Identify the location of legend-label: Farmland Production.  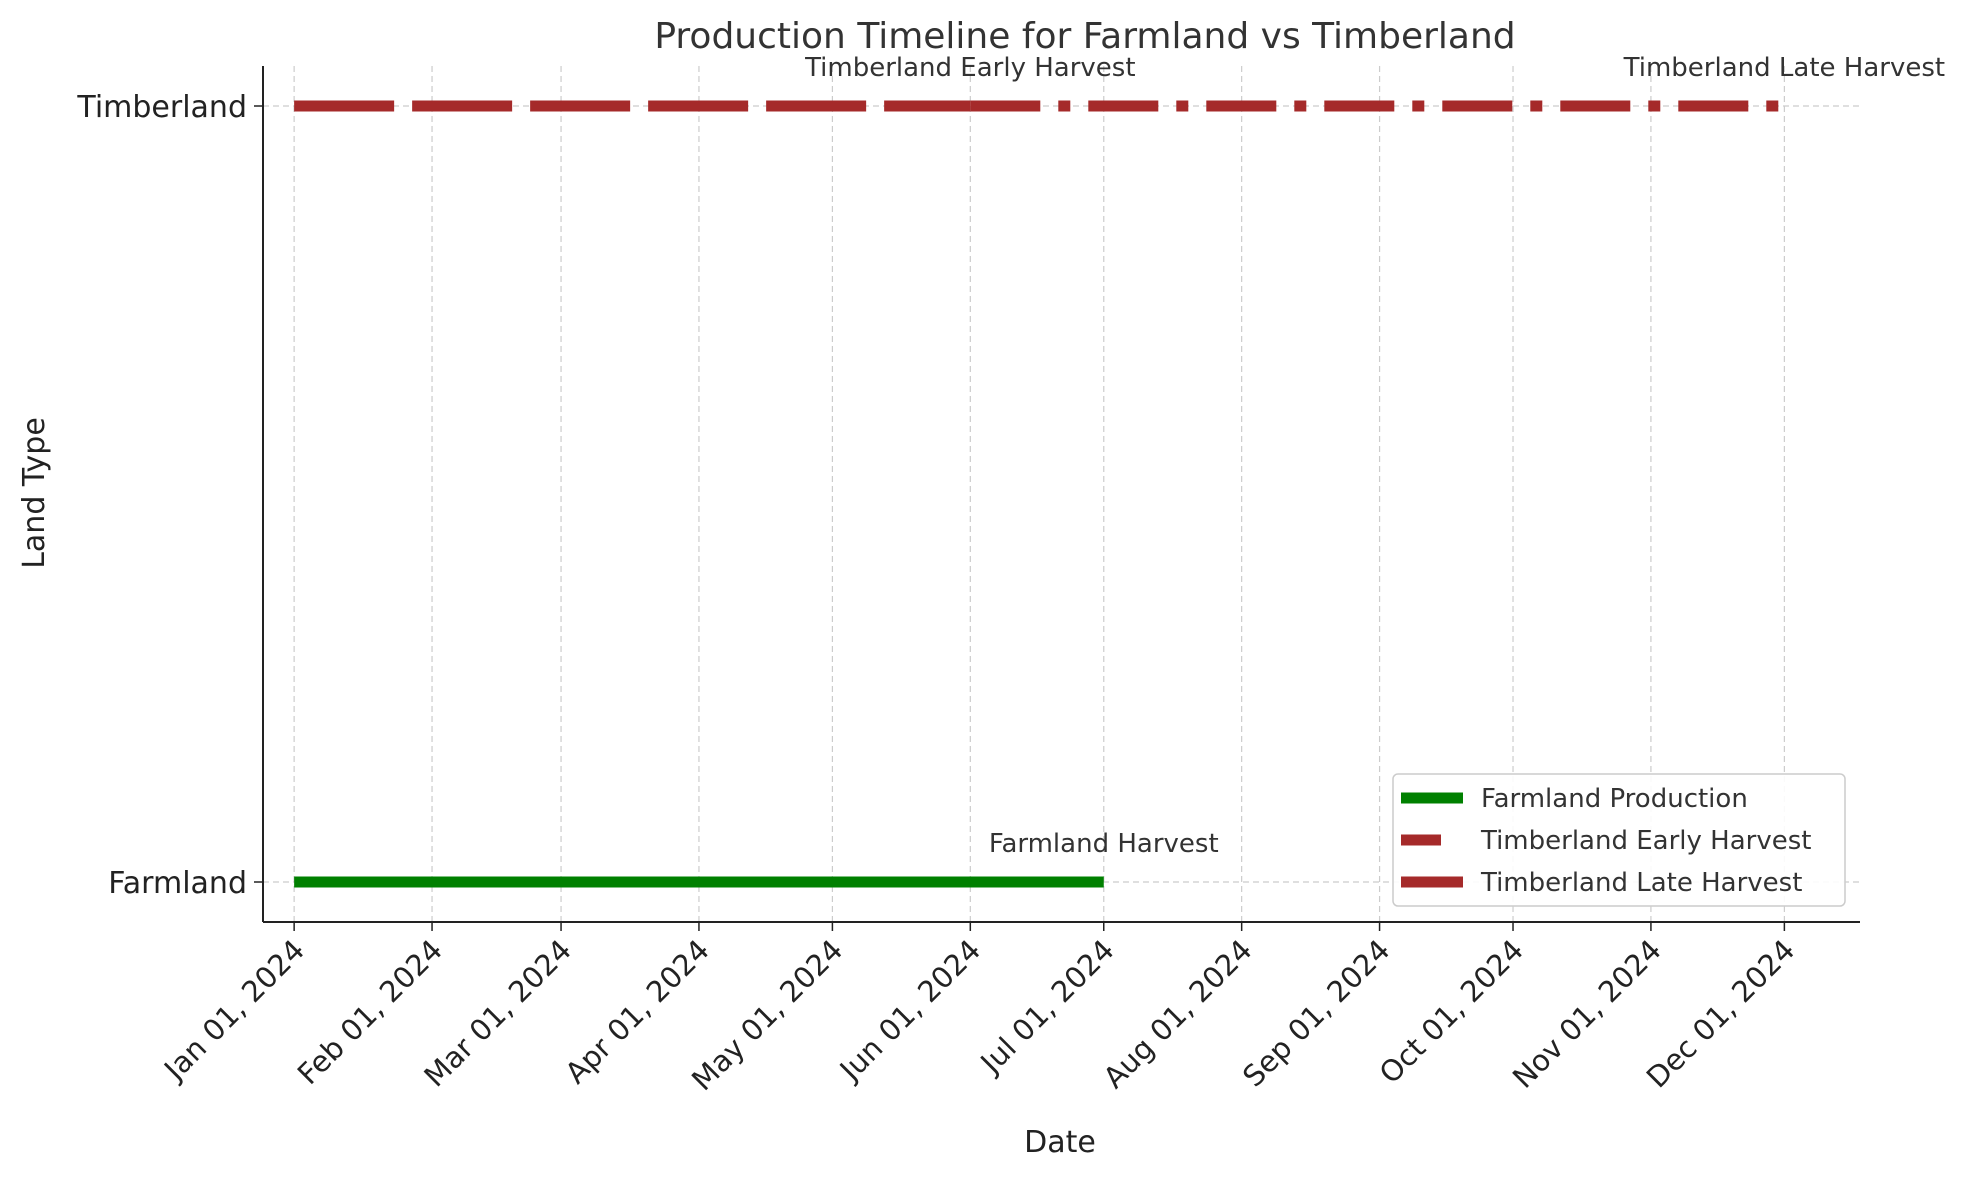
(1614, 799).